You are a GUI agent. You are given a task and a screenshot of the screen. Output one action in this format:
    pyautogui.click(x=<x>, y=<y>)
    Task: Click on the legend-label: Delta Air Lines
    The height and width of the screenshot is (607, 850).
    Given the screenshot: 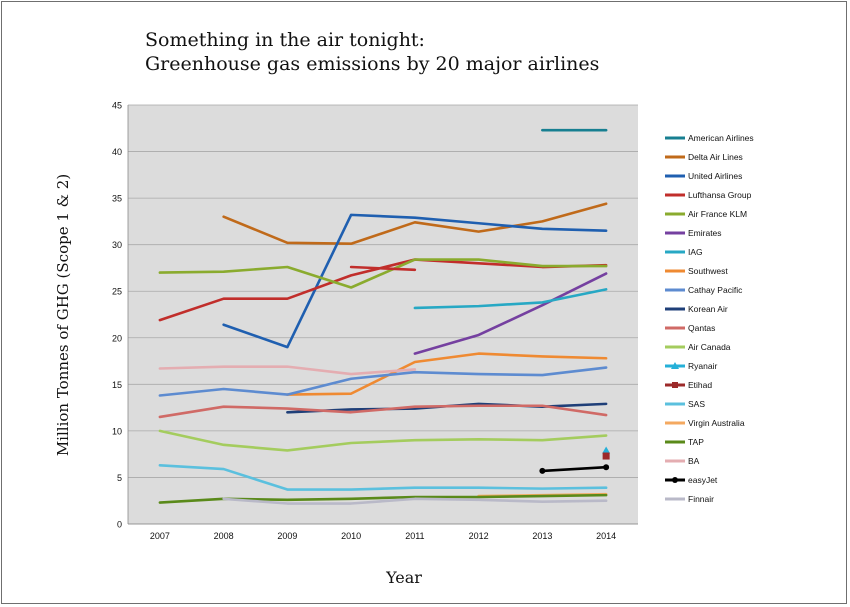 What is the action you would take?
    pyautogui.click(x=715, y=157)
    